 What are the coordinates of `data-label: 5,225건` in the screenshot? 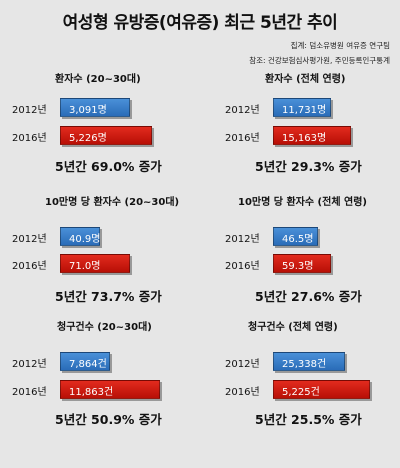 It's located at (301, 392).